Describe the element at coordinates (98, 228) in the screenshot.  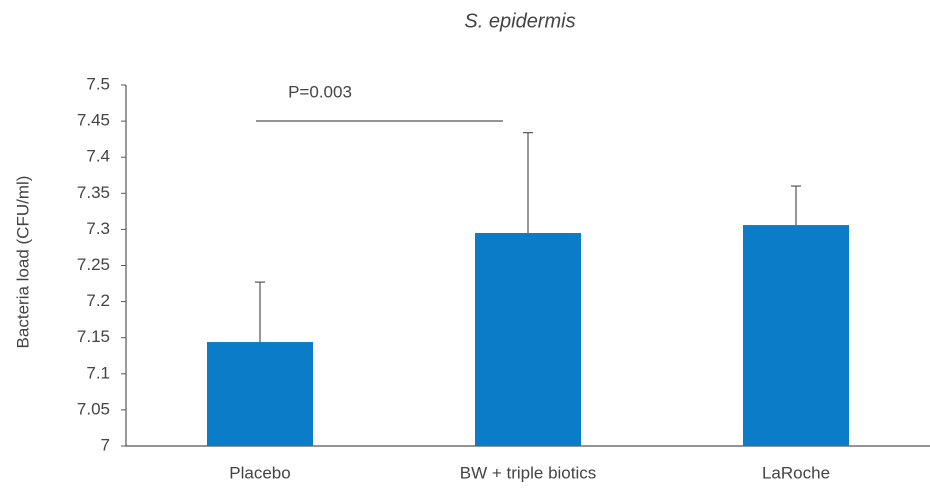
I see `y-tick-label: 7.3` at that location.